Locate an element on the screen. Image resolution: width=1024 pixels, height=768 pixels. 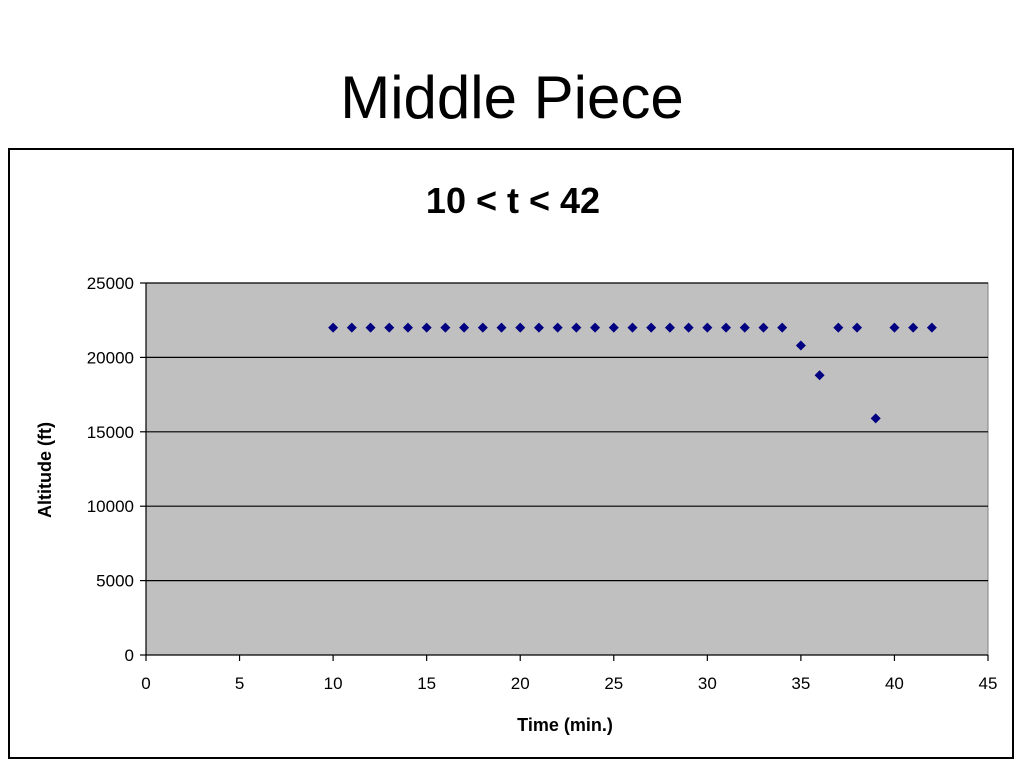
y-tick-label-25000: 25000 is located at coordinates (110, 283).